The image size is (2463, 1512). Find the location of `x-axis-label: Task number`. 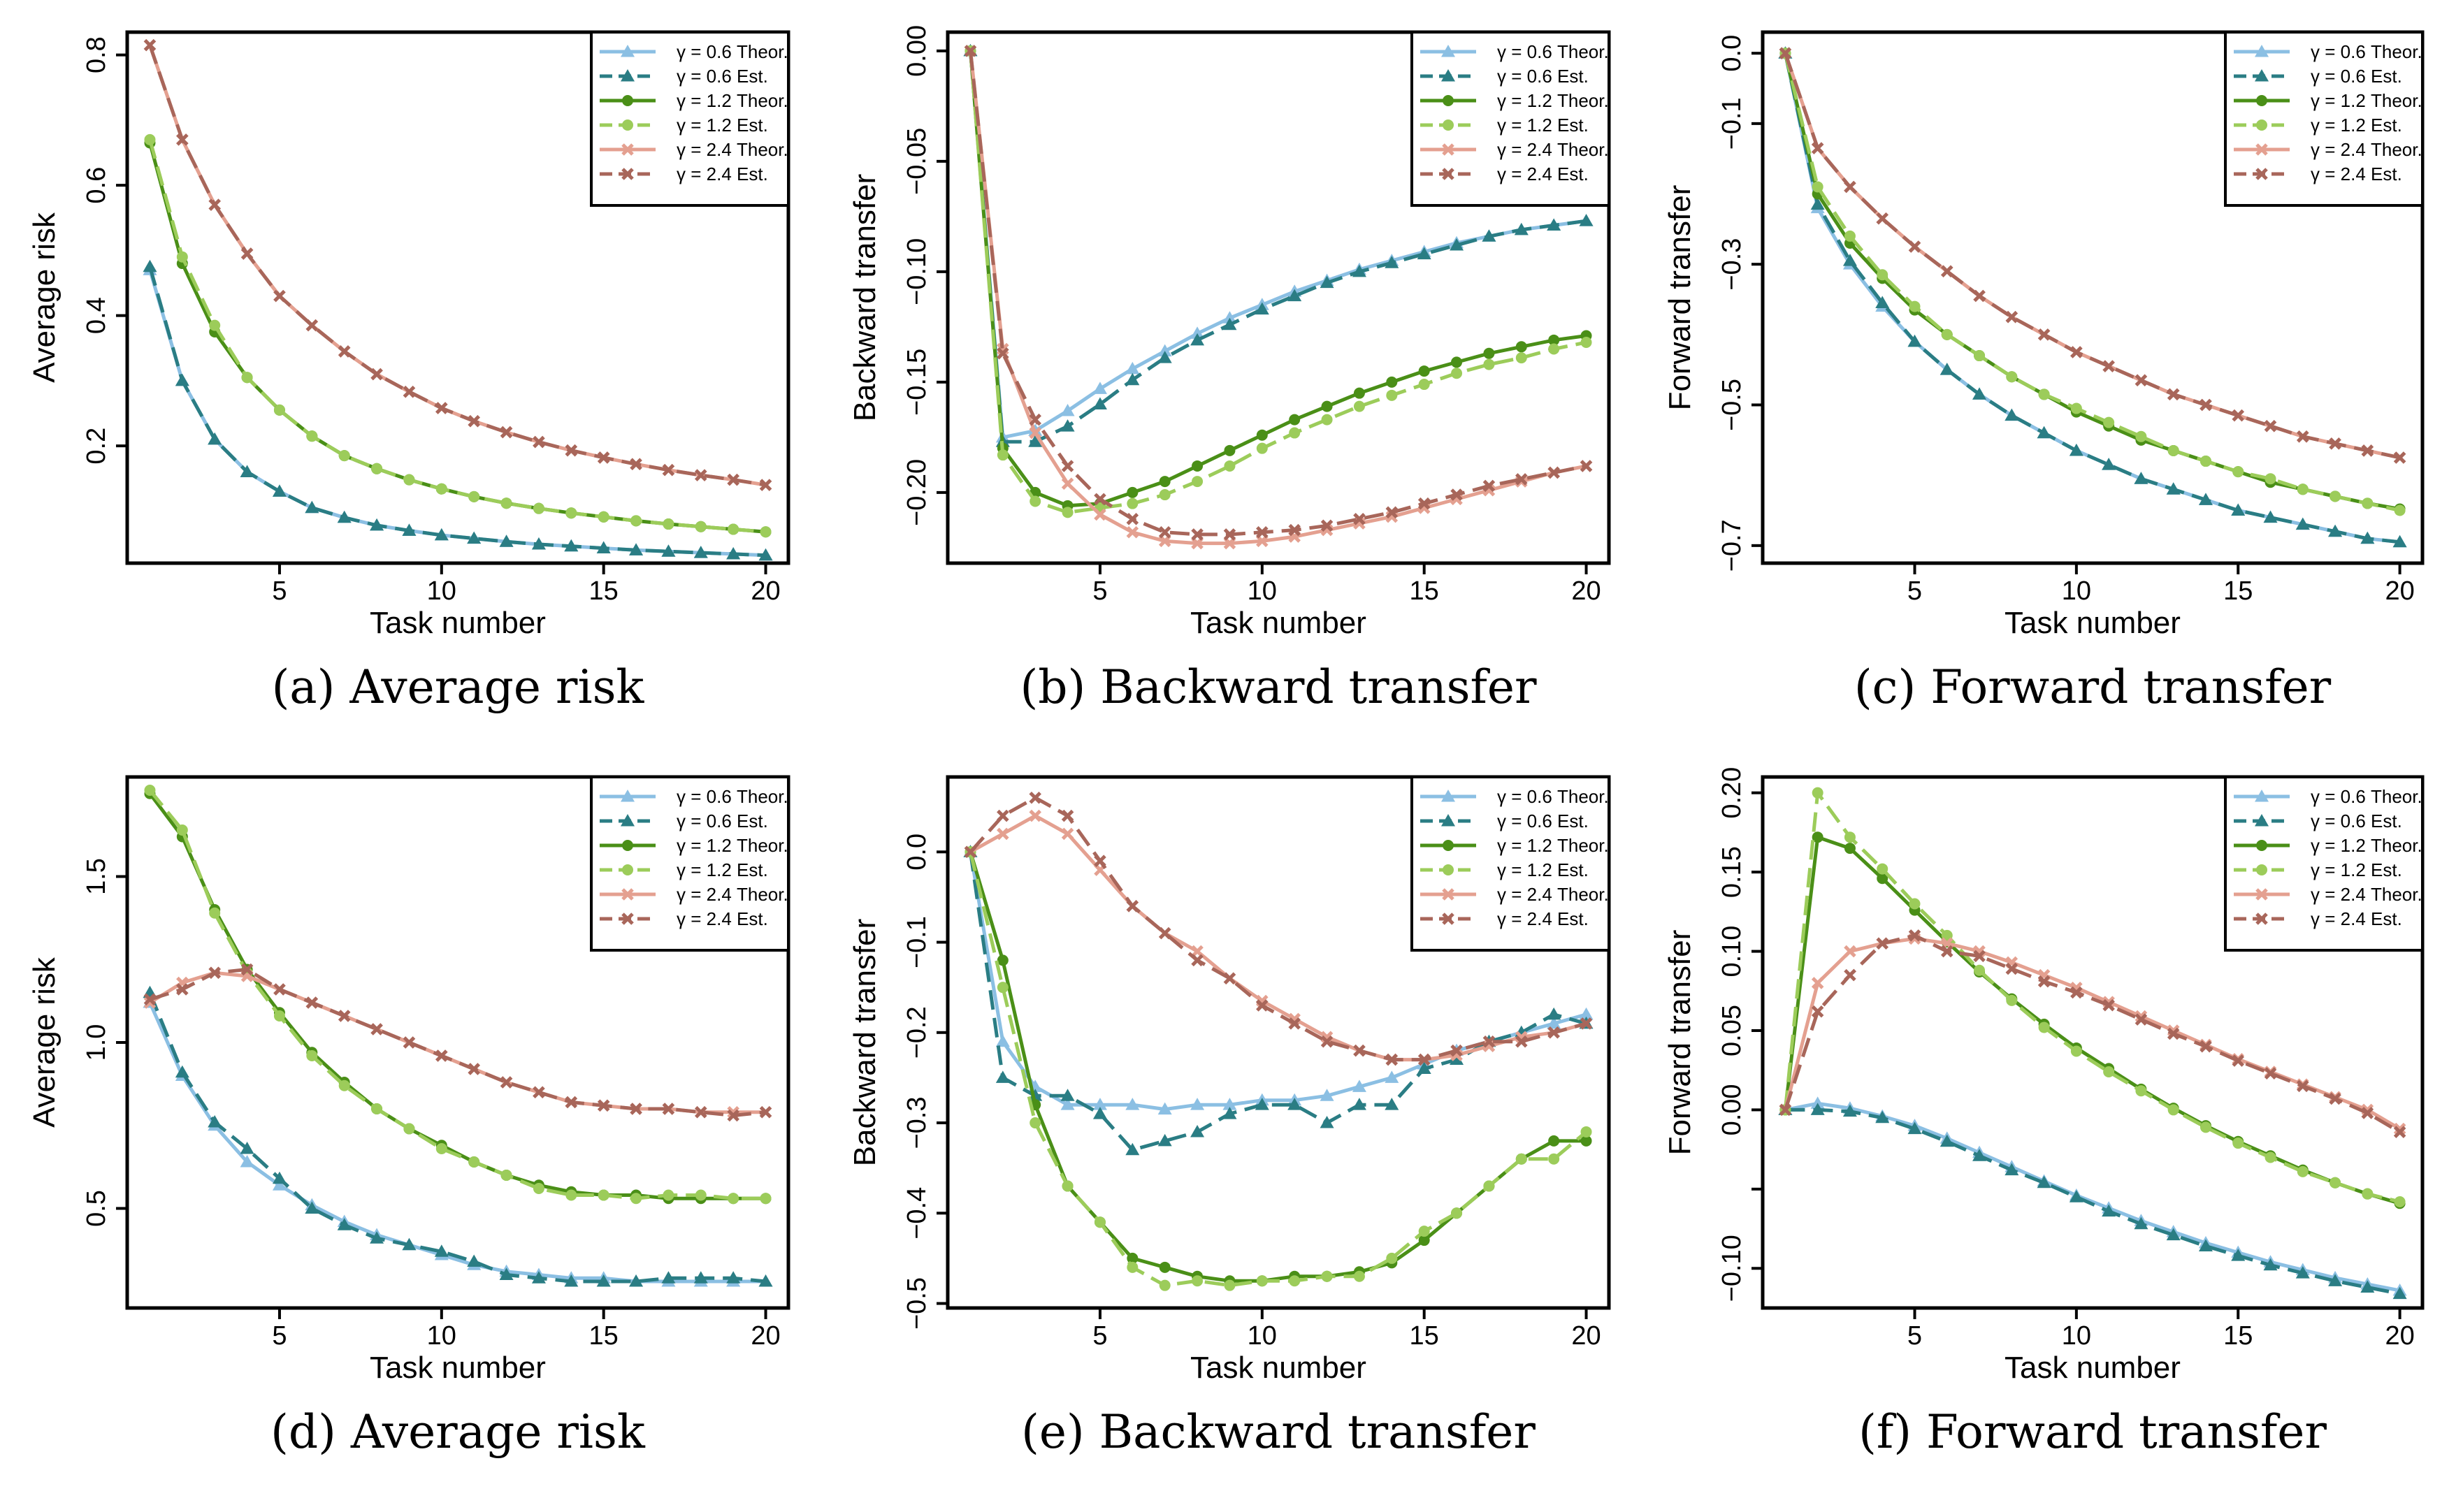

x-axis-label: Task number is located at coordinates (458, 1368).